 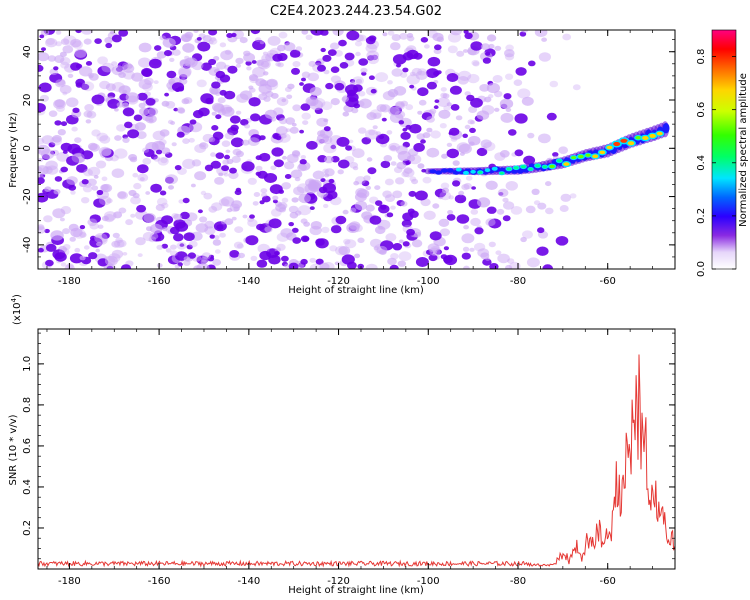 I want to click on snr-y-tick-label: 0.4, so click(x=27, y=487).